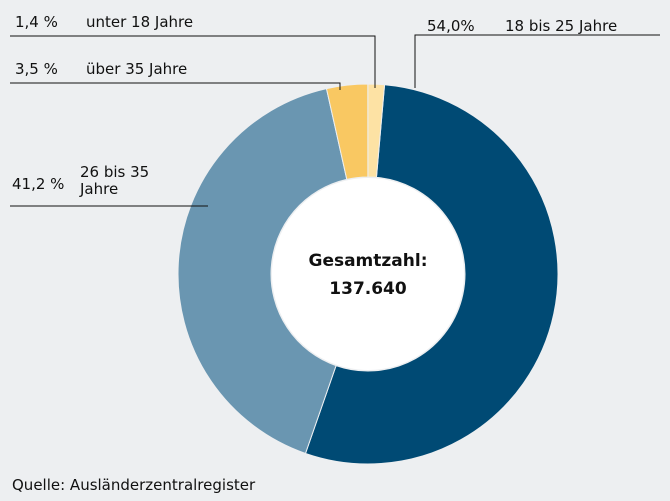 Image resolution: width=670 pixels, height=501 pixels. Describe the element at coordinates (367, 261) in the screenshot. I see `center-text: Gesamtzahl:` at that location.